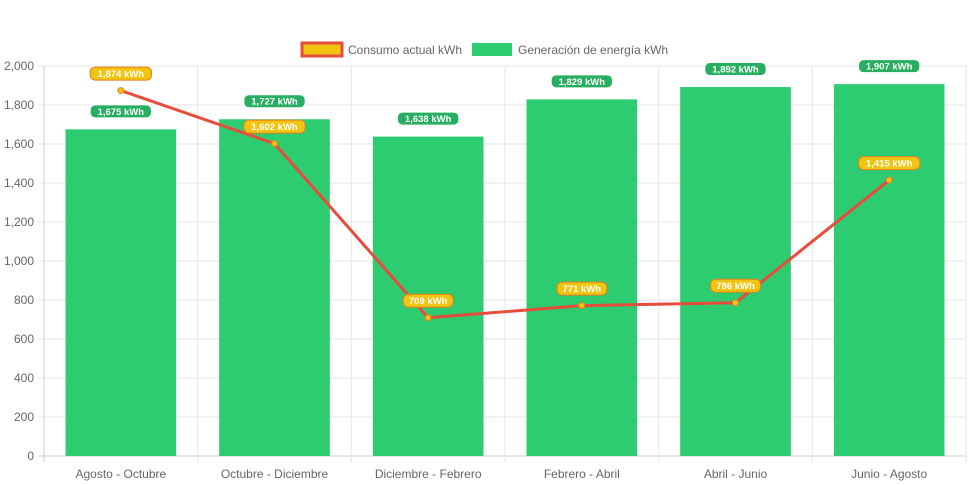 Image resolution: width=971 pixels, height=485 pixels. Describe the element at coordinates (582, 474) in the screenshot. I see `x-tick-label: Febrero - Abril` at that location.